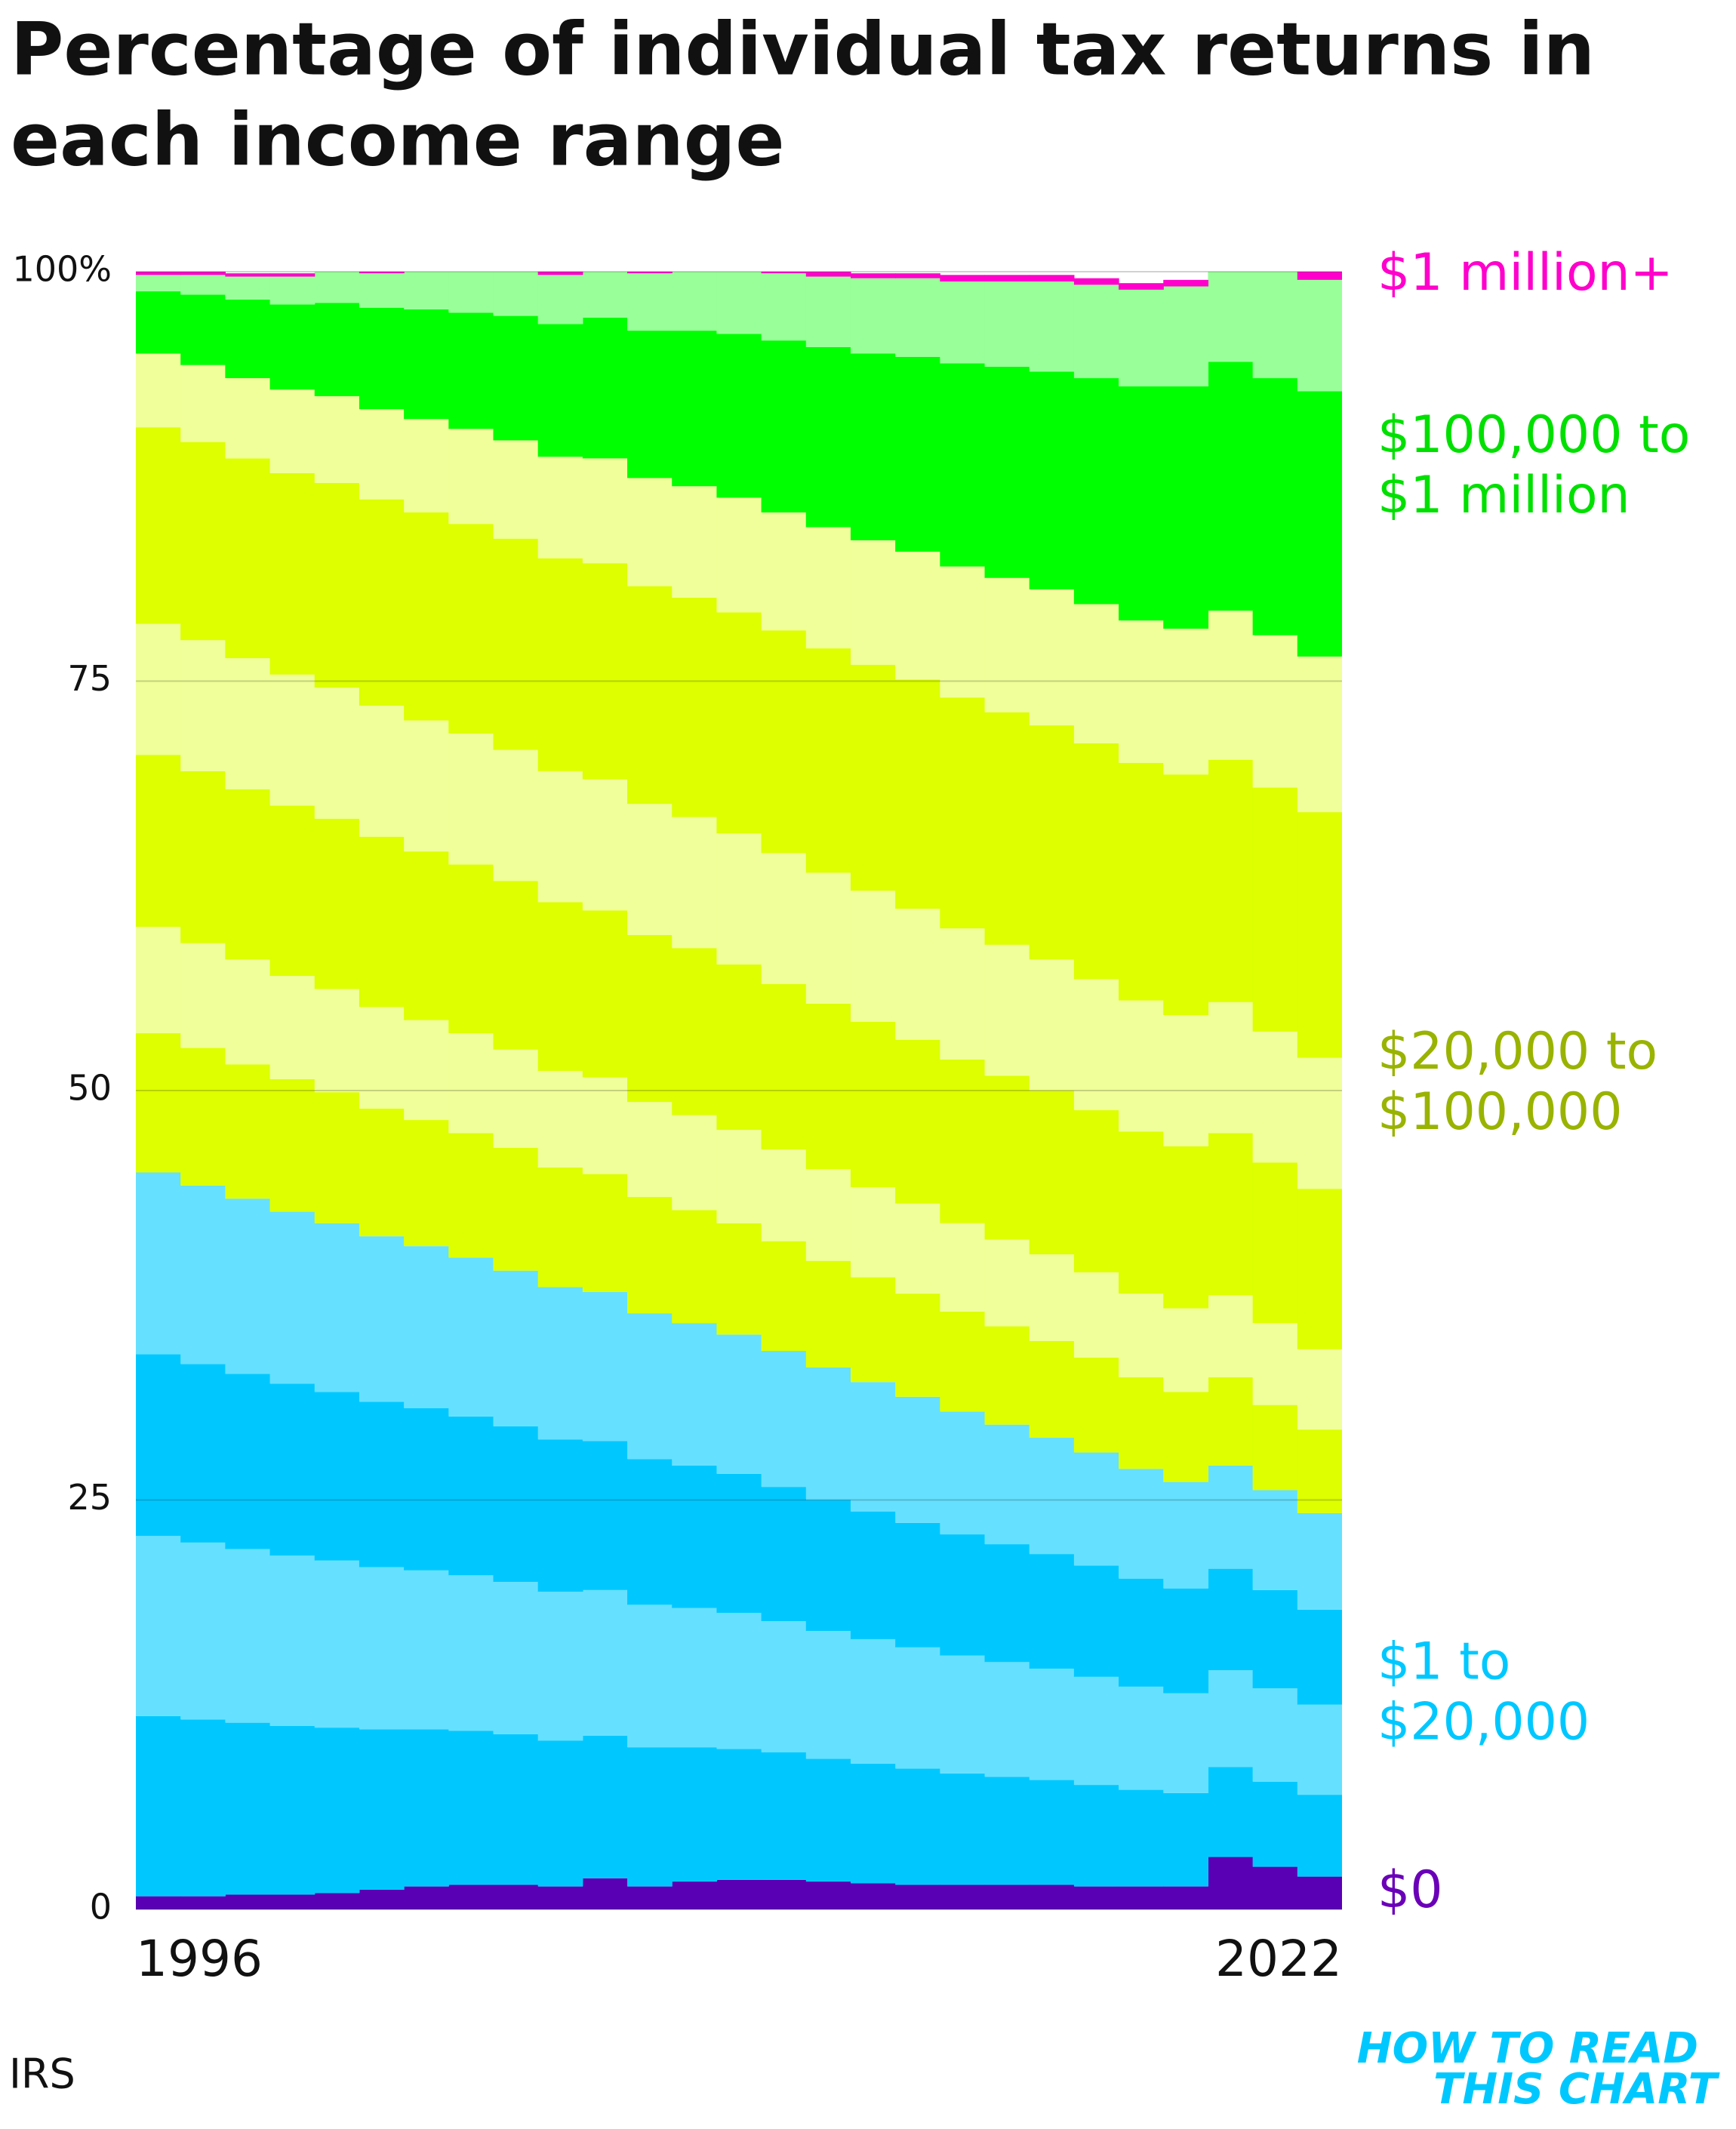 Image resolution: width=1736 pixels, height=2129 pixels. I want to click on group-label: $100,000, so click(1499, 1112).